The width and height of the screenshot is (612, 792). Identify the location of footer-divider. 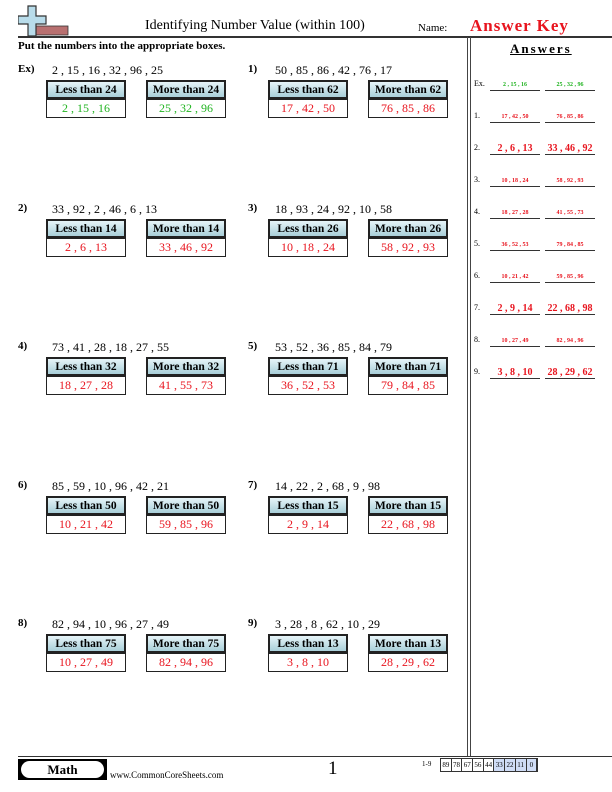
(315, 756).